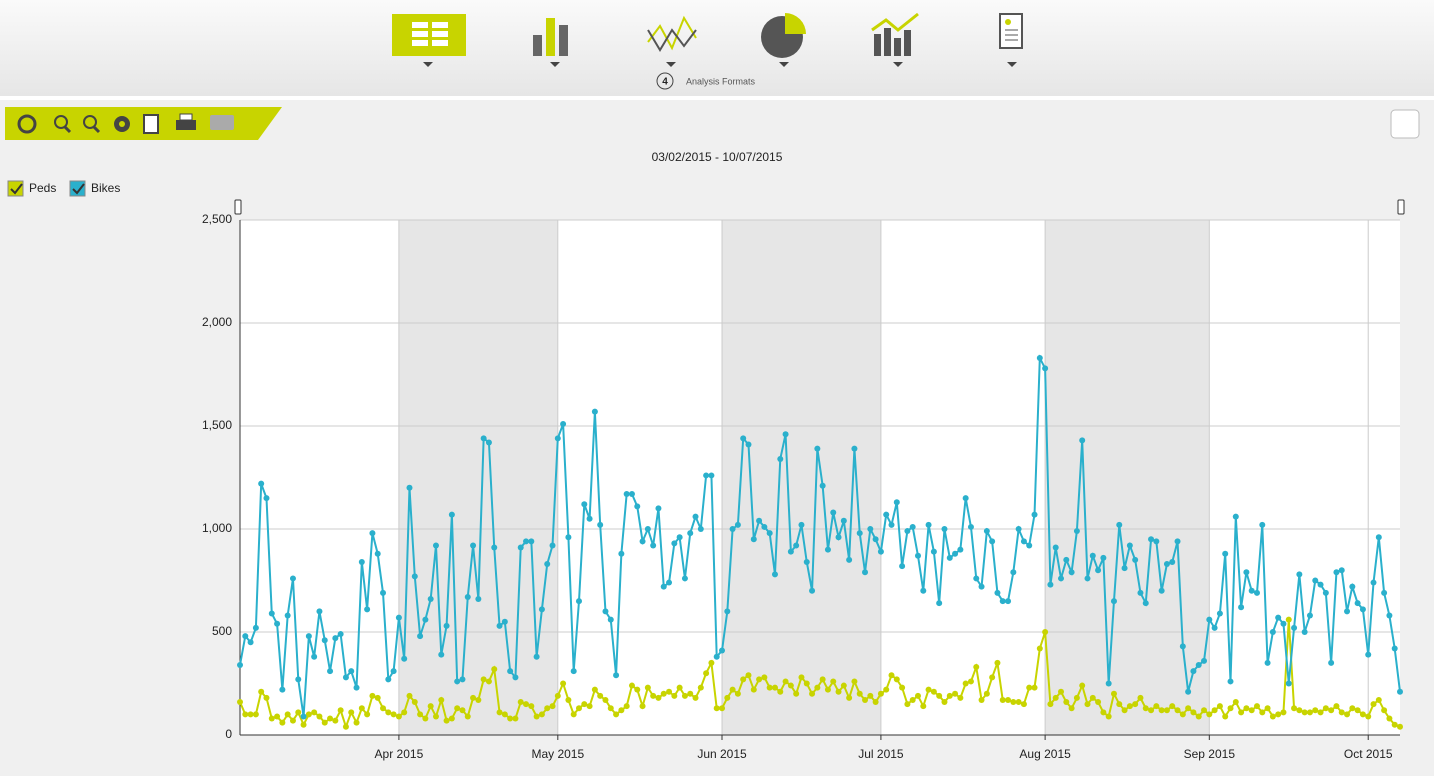 The image size is (1434, 781). Describe the element at coordinates (222, 631) in the screenshot. I see `y-tick-label: 500` at that location.